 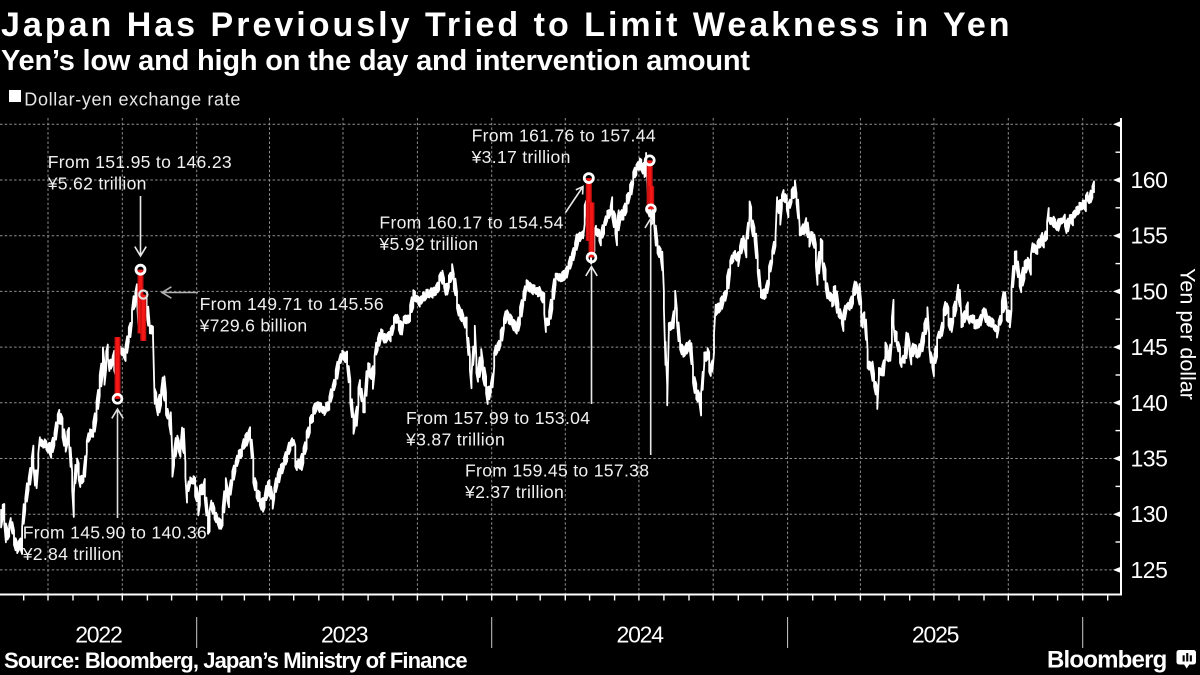 I want to click on svg-text: 130, so click(x=1149, y=514).